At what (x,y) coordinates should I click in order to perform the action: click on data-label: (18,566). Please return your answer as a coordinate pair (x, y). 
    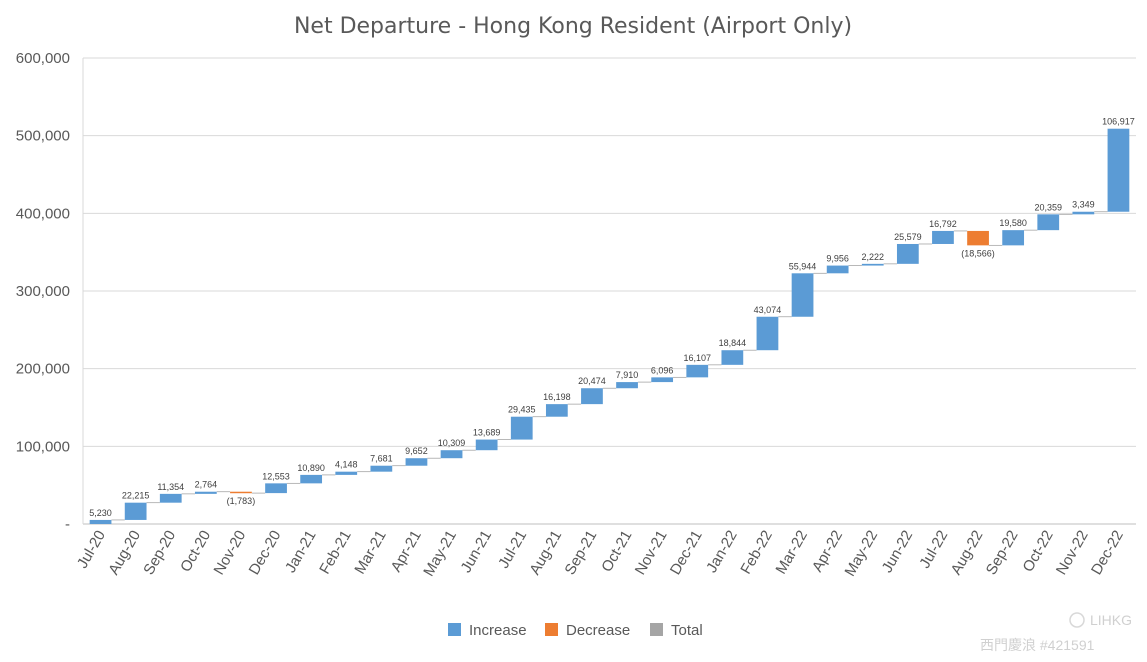
    Looking at the image, I should click on (978, 253).